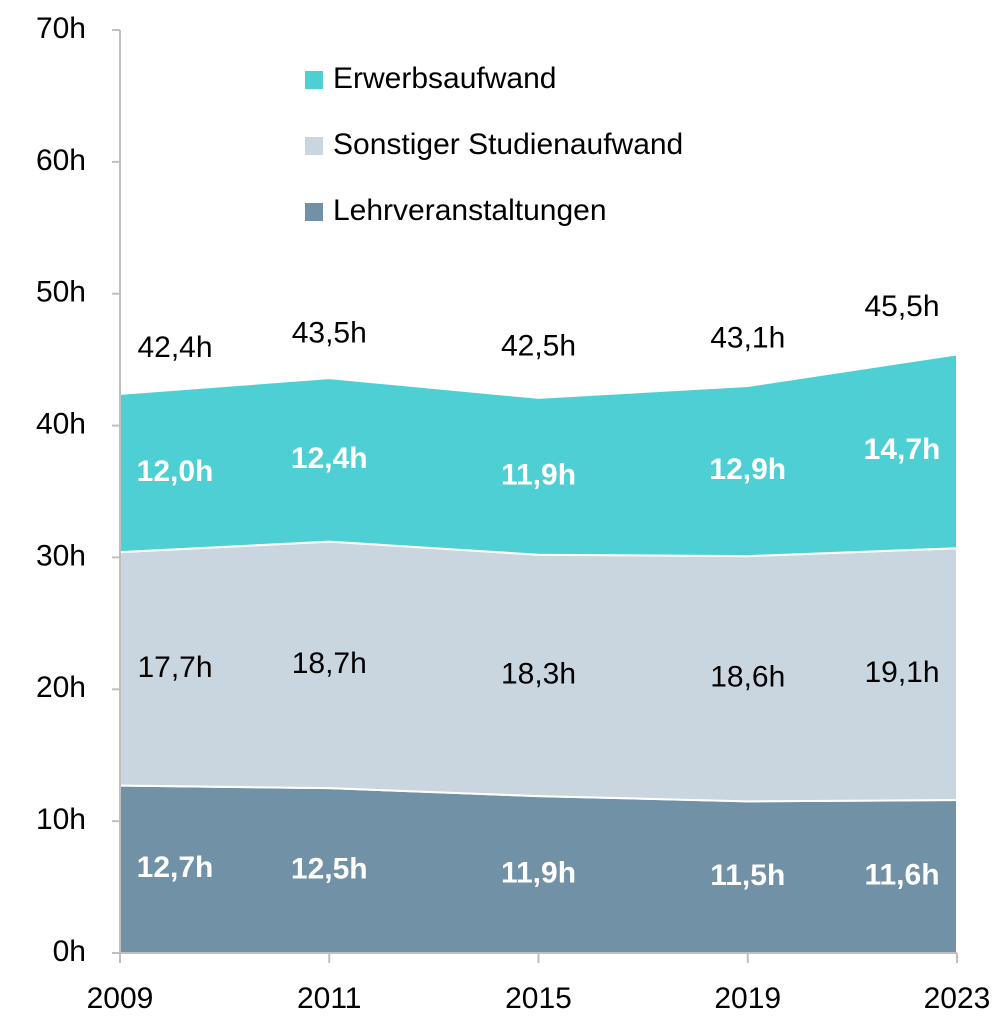 The height and width of the screenshot is (1023, 1006). I want to click on value-label: 18,3h, so click(538, 673).